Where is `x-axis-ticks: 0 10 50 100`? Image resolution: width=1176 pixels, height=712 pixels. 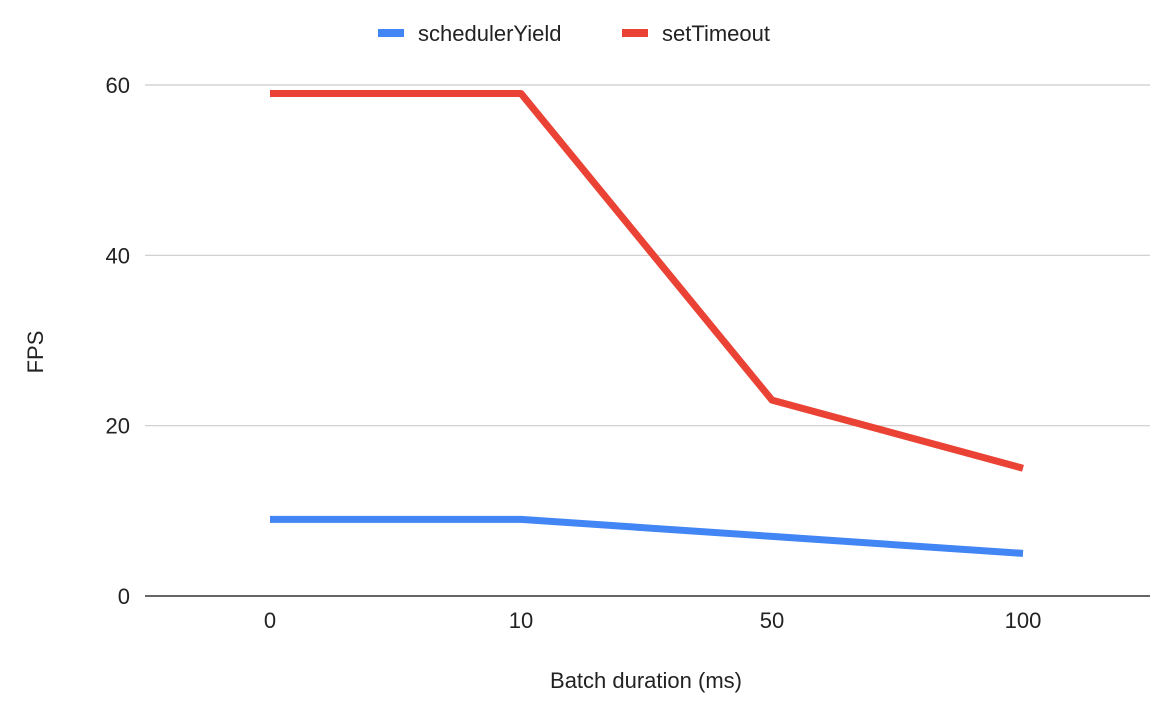
x-axis-ticks: 0 10 50 100 is located at coordinates (652, 620).